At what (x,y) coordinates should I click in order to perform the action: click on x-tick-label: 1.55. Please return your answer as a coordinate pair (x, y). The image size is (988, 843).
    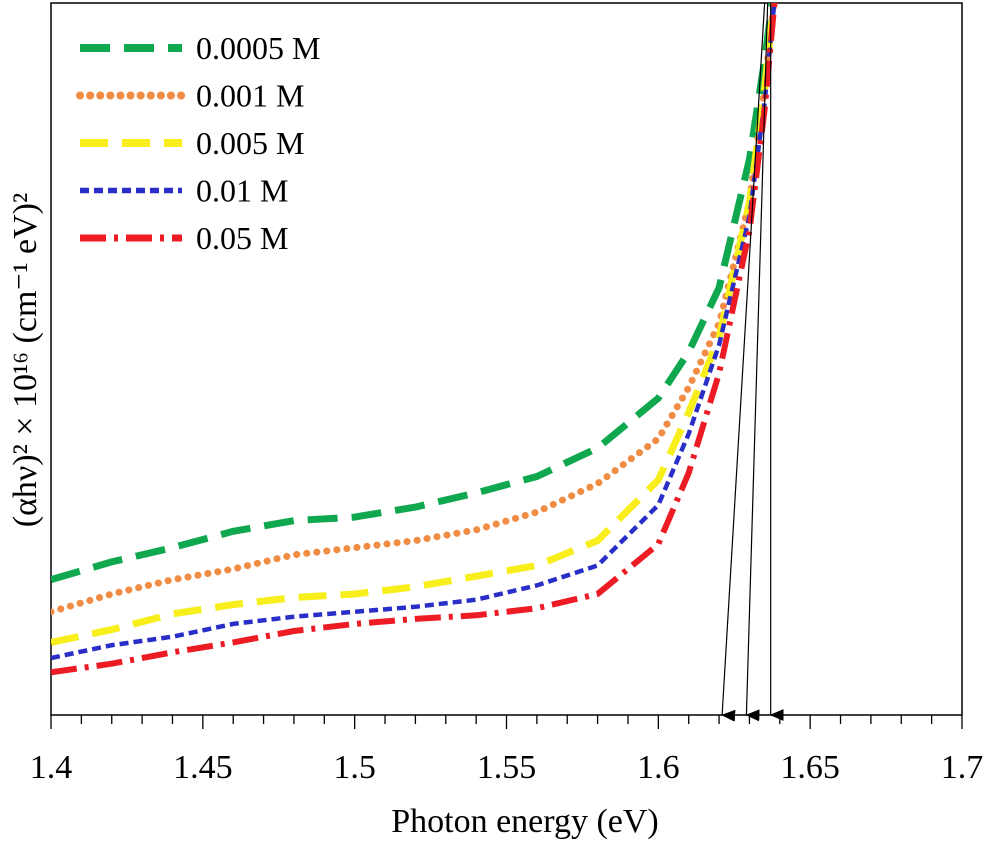
    Looking at the image, I should click on (507, 767).